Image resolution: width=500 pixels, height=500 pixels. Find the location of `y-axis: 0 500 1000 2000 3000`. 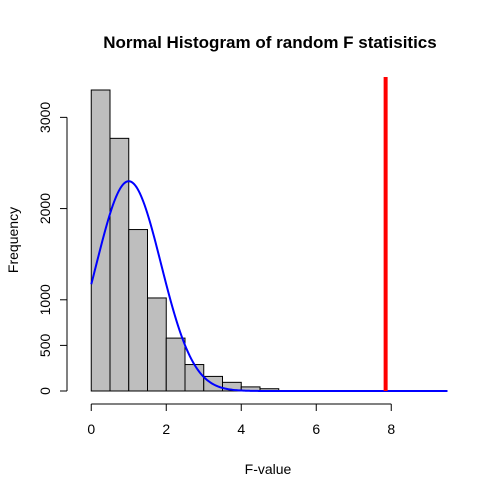

y-axis: 0 500 1000 2000 3000 is located at coordinates (52, 248).